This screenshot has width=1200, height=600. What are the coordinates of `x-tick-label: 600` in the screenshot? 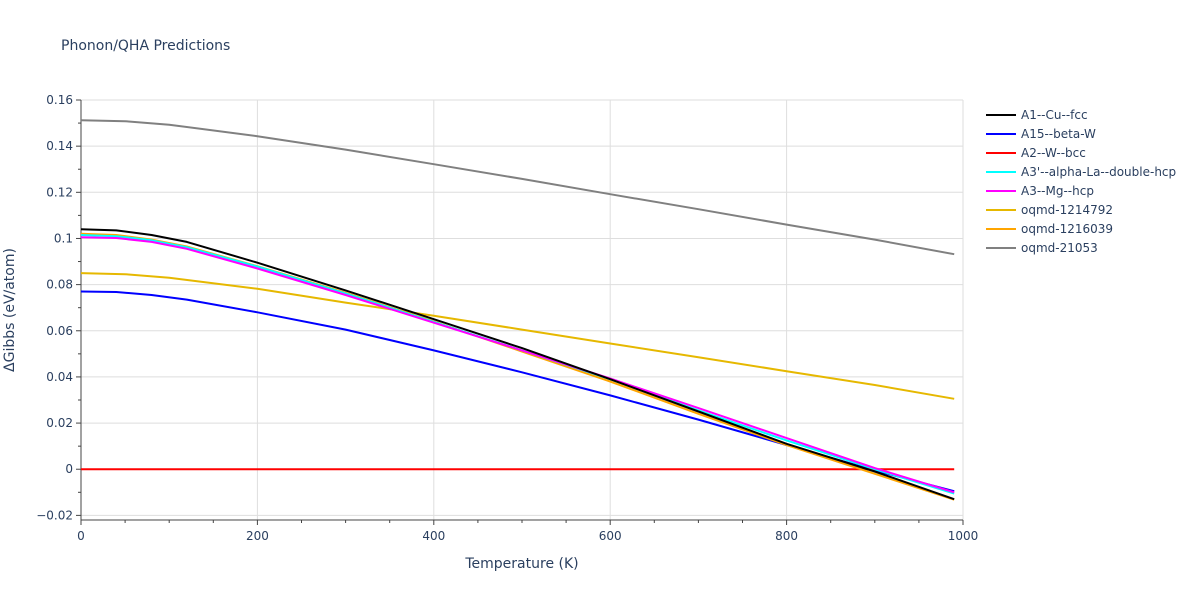 It's located at (610, 536).